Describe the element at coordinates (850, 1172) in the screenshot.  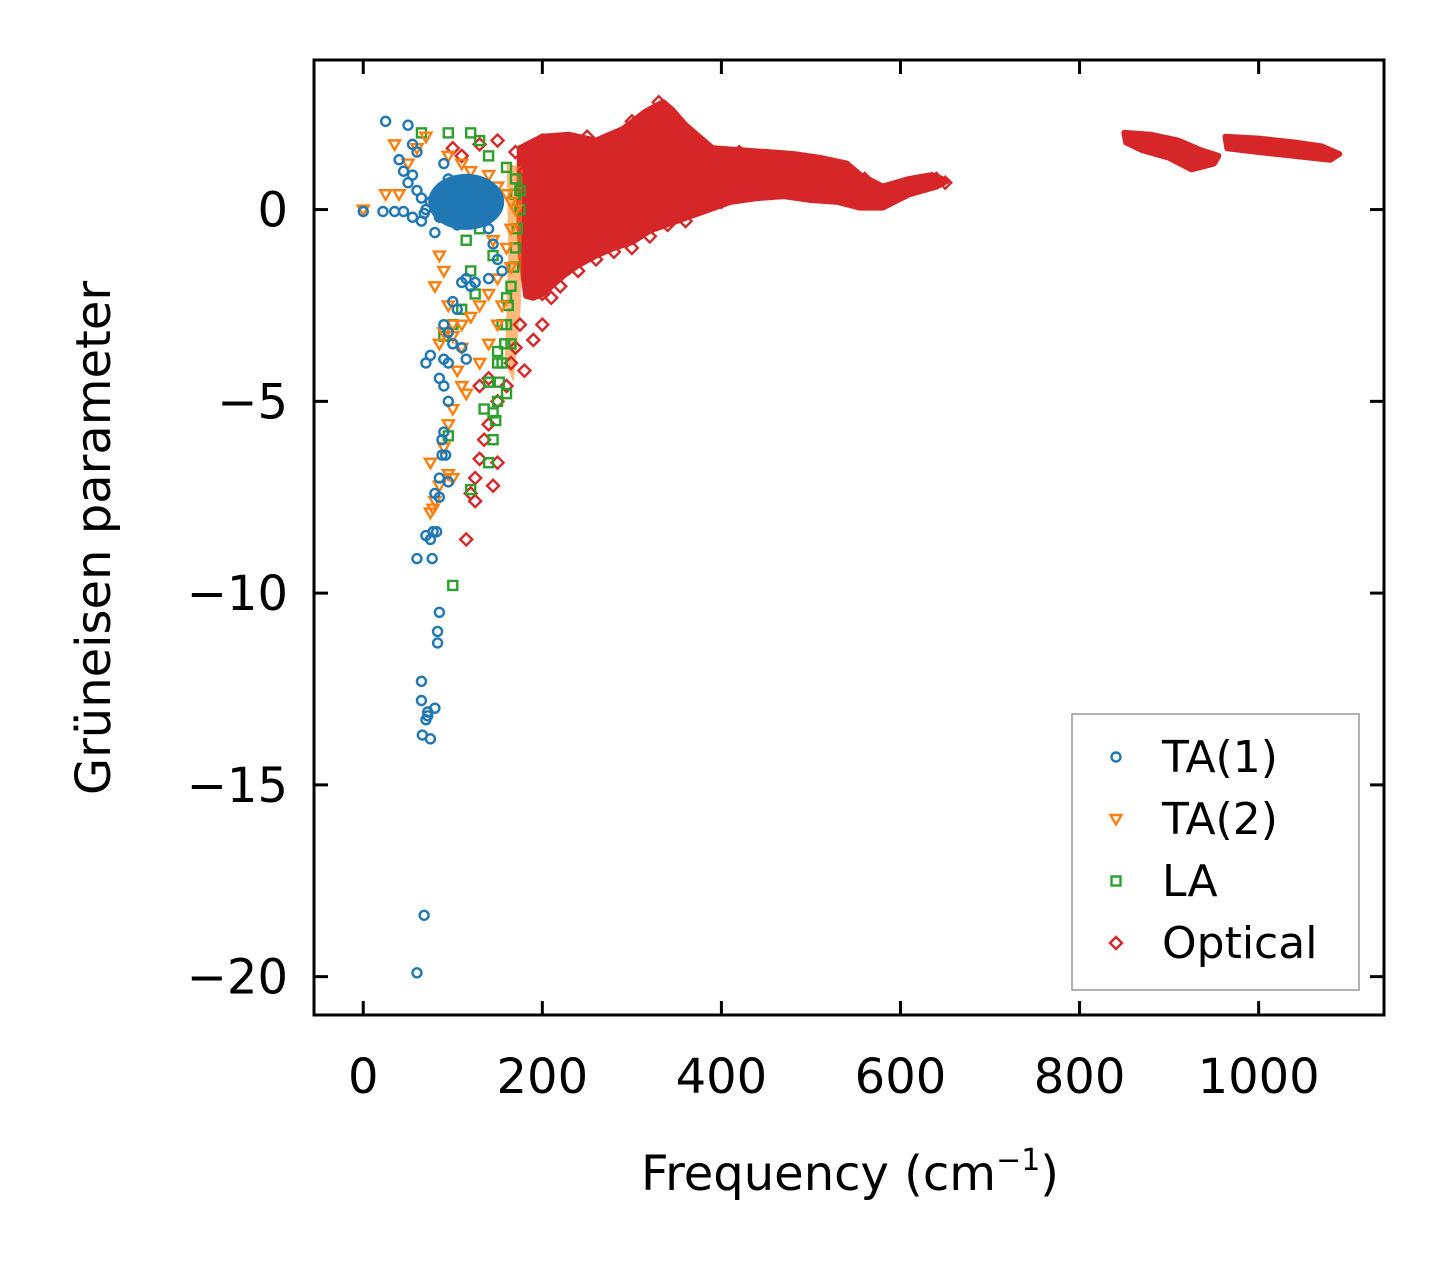
I see `x-axis-label: Frequency (cm−1)` at that location.